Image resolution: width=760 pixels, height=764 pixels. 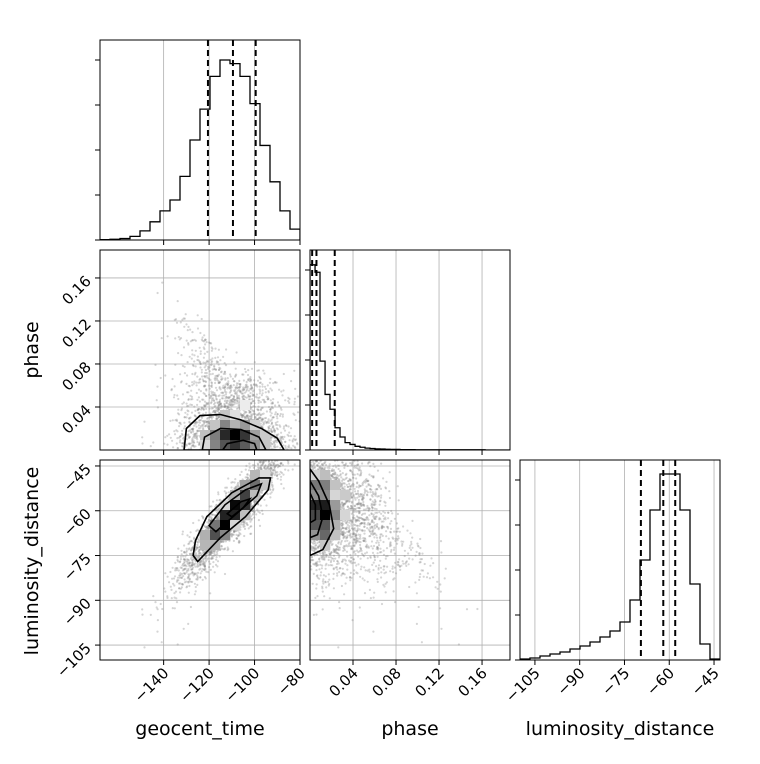 What do you see at coordinates (410, 357) in the screenshot?
I see `histogram-phase` at bounding box center [410, 357].